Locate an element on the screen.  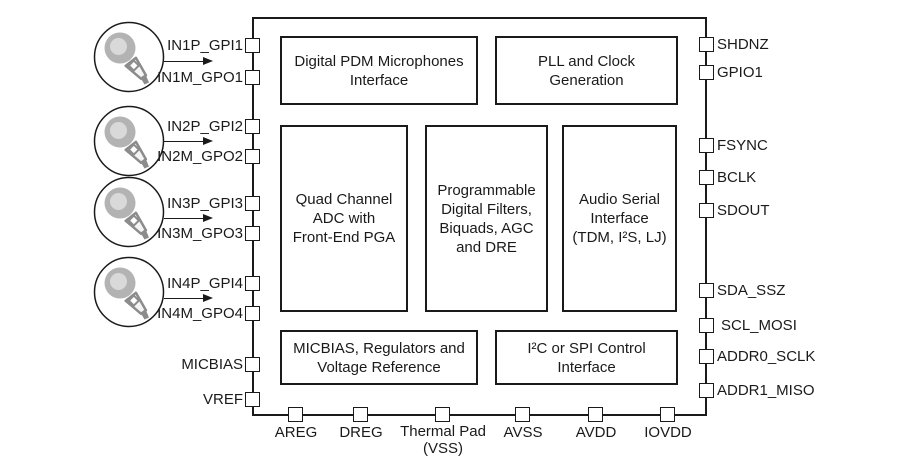
pin-in3m-gpo3 is located at coordinates (252, 233).